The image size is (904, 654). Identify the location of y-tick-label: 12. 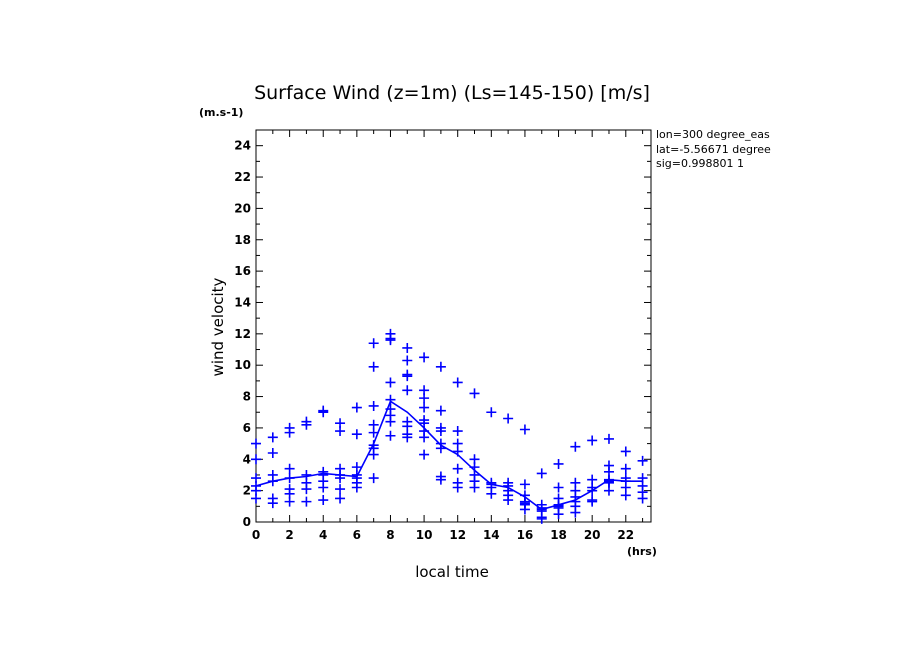
(242, 334).